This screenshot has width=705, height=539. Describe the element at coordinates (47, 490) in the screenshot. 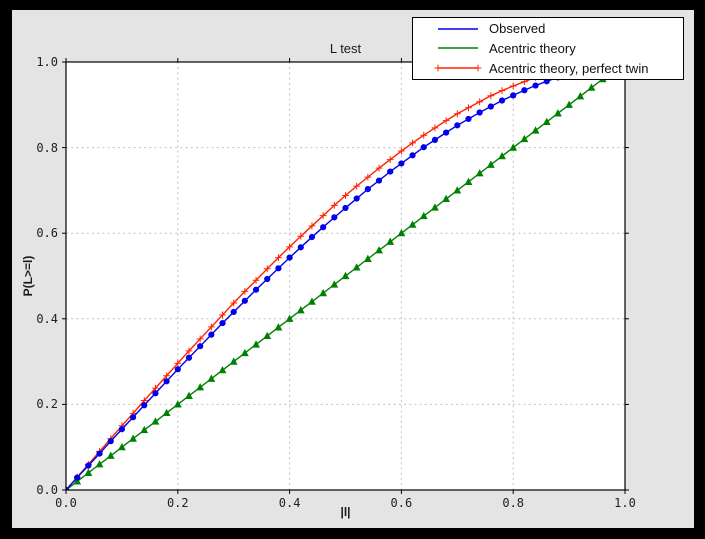

I see `y-tick-label: 0.0` at that location.